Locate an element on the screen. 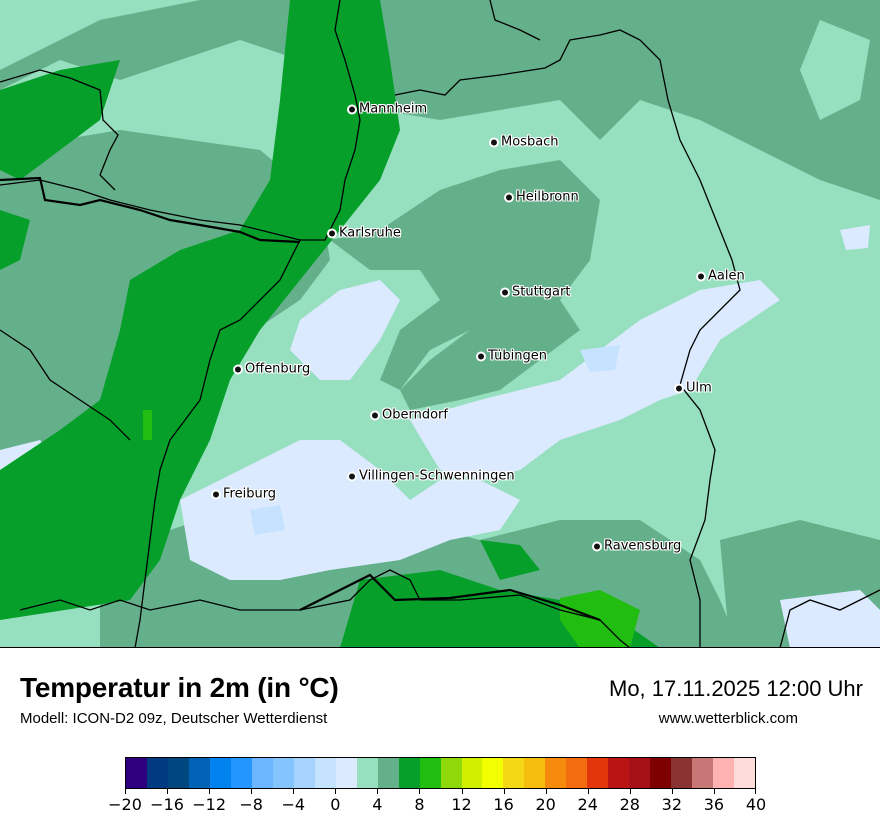  colorbar-tick-label: 16 is located at coordinates (503, 804).